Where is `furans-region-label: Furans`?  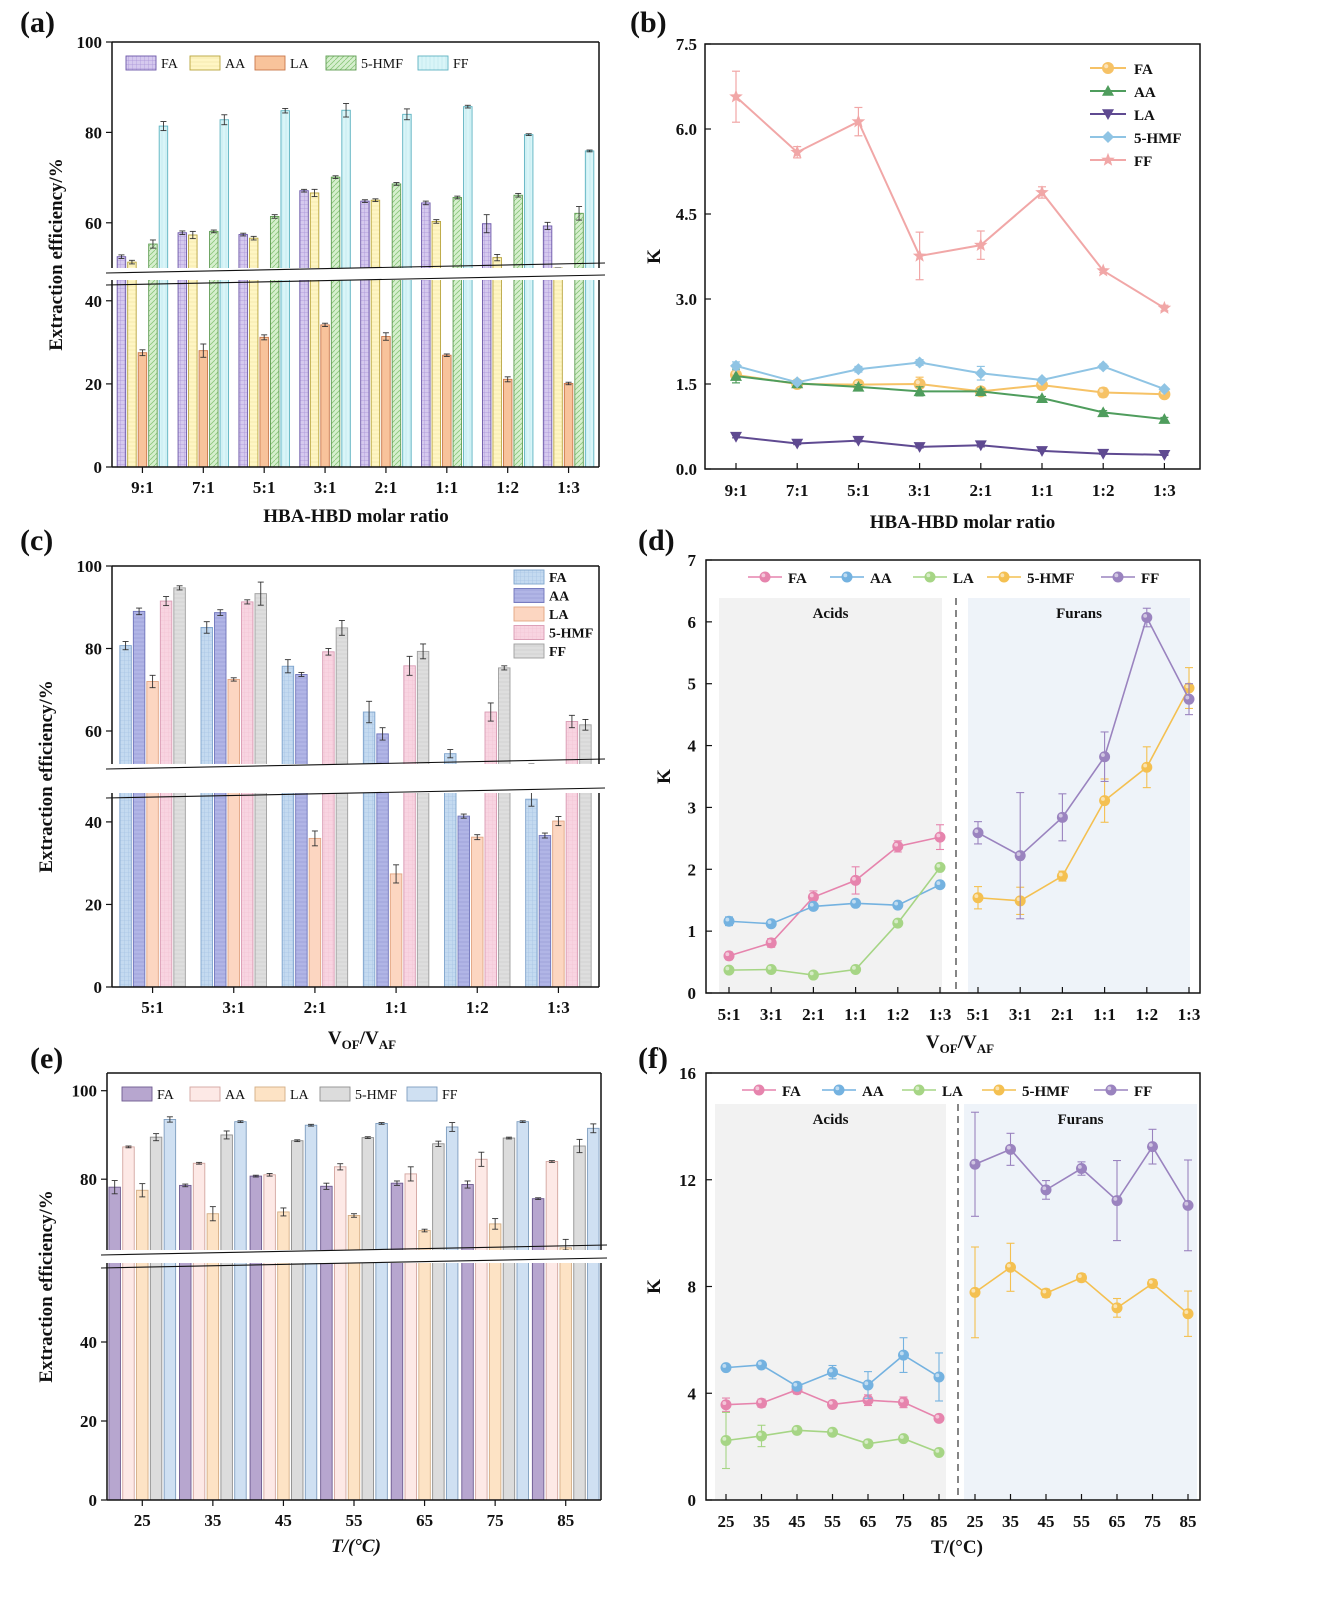 furans-region-label: Furans is located at coordinates (1081, 1120).